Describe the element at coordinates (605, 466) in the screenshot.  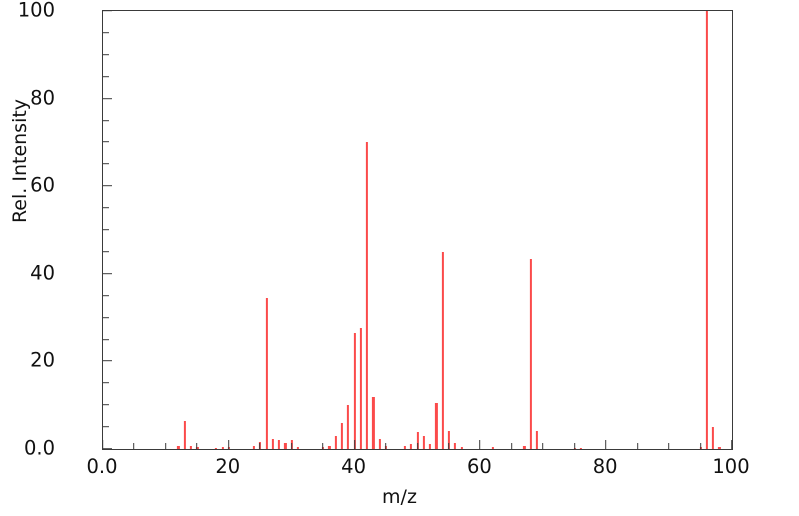
I see `x-axis-tick-label: 80` at that location.